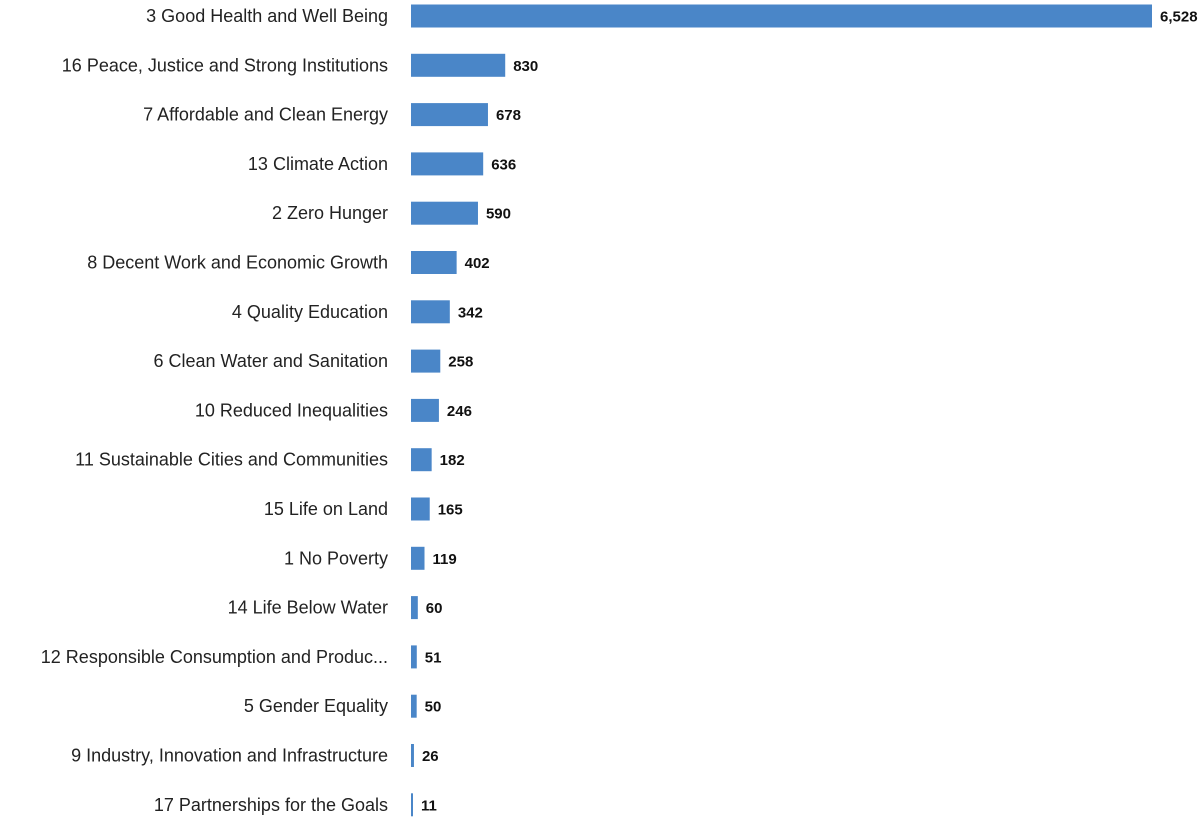  Describe the element at coordinates (429, 805) in the screenshot. I see `value-label: 11` at that location.